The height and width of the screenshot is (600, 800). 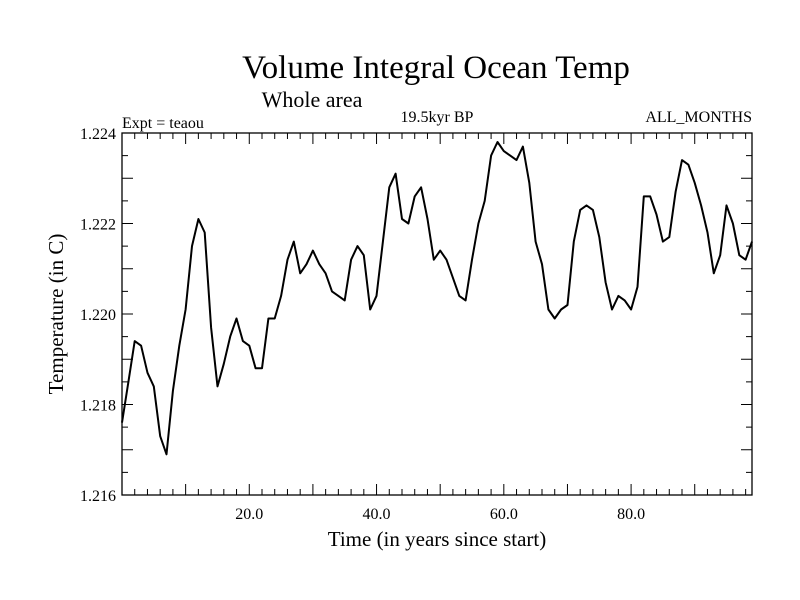 I want to click on chart-subtitle: Whole area, so click(x=312, y=99).